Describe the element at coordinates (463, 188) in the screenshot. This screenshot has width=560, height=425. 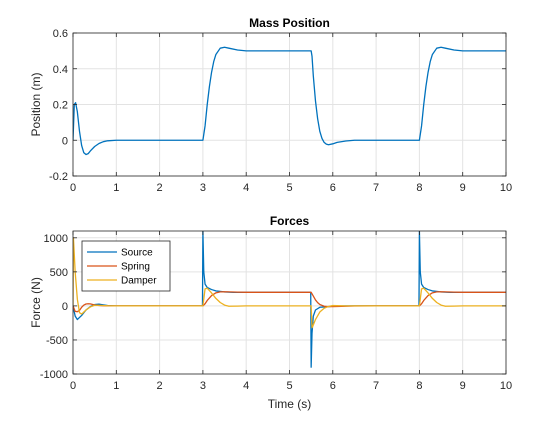
I see `position-x-tick-label: 9` at that location.